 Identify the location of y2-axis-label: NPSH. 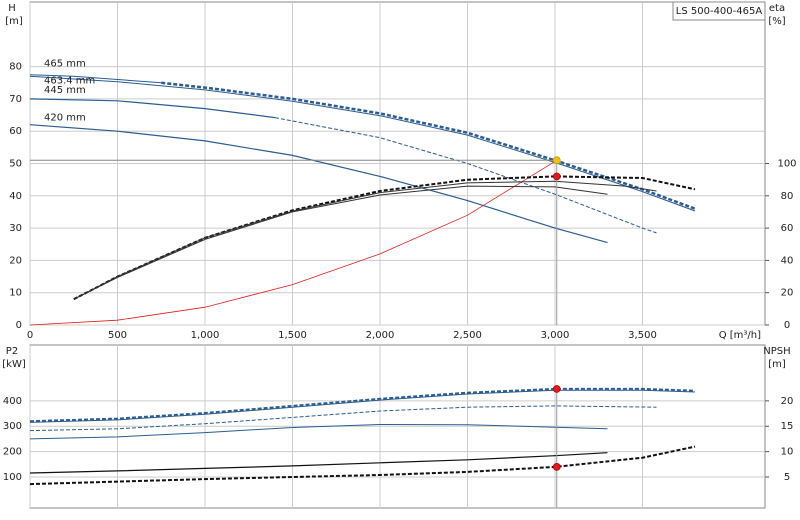
(776, 351).